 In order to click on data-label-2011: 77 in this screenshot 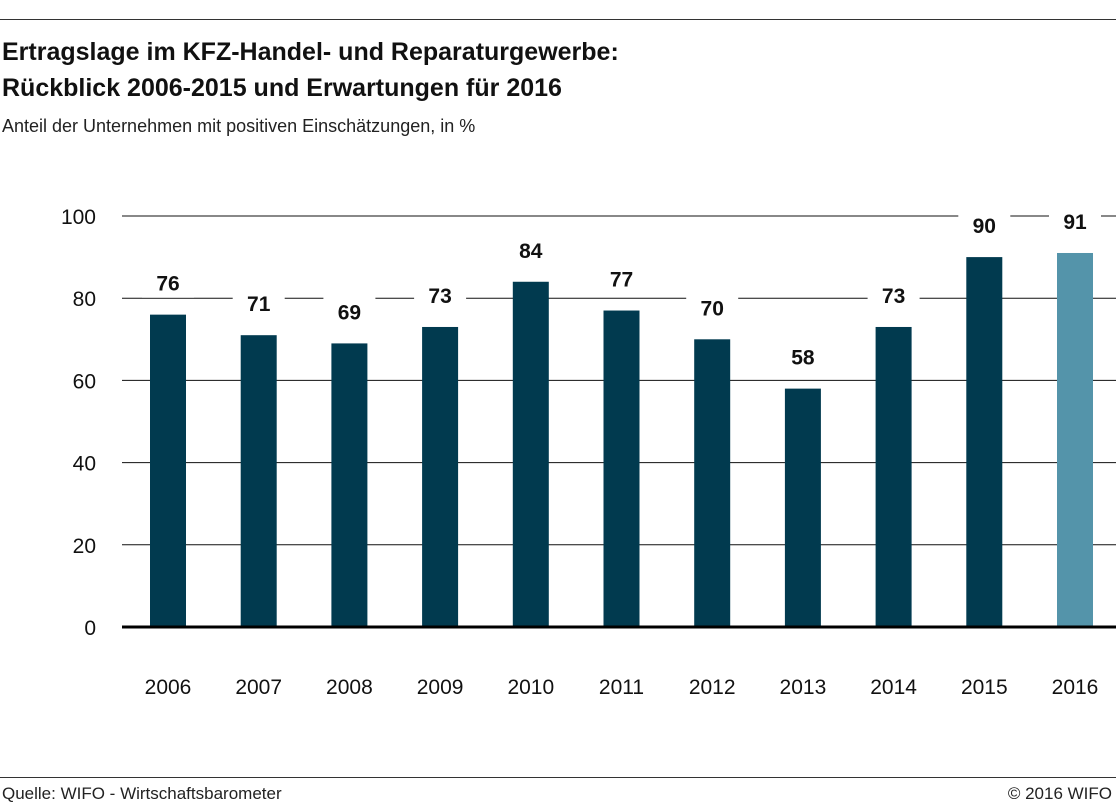, I will do `click(621, 280)`.